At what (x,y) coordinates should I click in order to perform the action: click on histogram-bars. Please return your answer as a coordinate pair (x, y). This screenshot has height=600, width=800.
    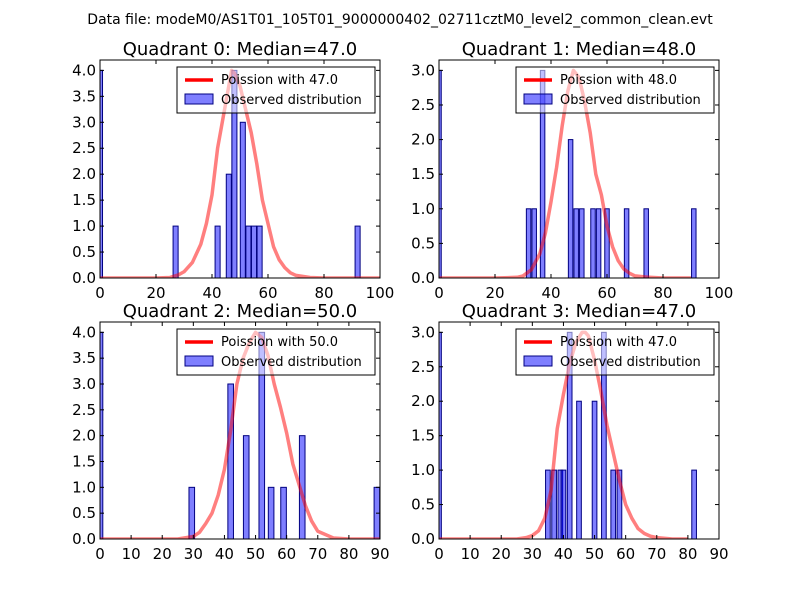
    Looking at the image, I should click on (568, 173).